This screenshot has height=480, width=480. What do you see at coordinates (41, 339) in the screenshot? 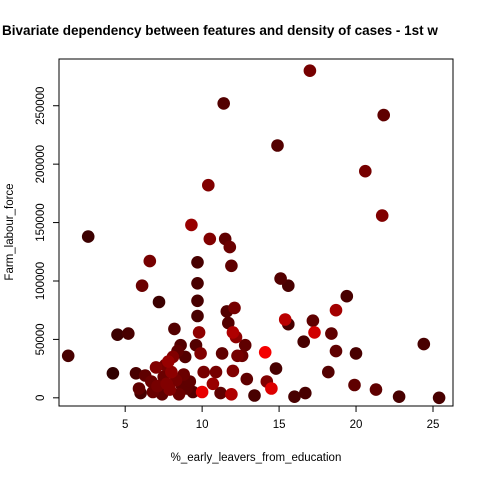
I see `y-tick-label: 50000` at bounding box center [41, 339].